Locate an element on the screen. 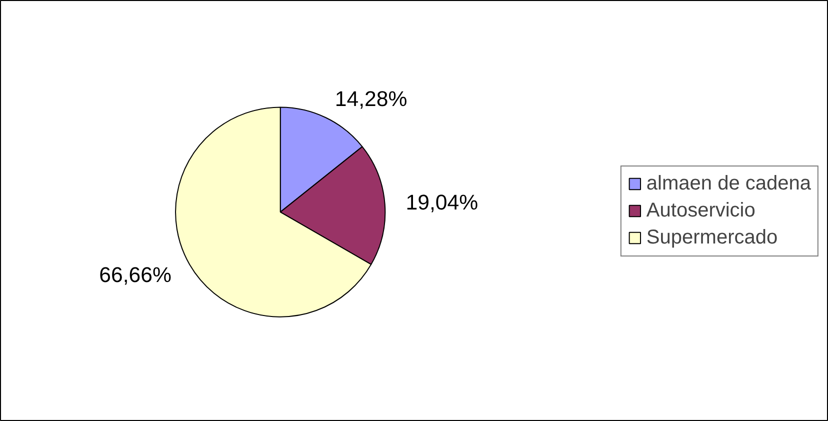 This screenshot has height=421, width=828. data-label: 14,28% is located at coordinates (371, 98).